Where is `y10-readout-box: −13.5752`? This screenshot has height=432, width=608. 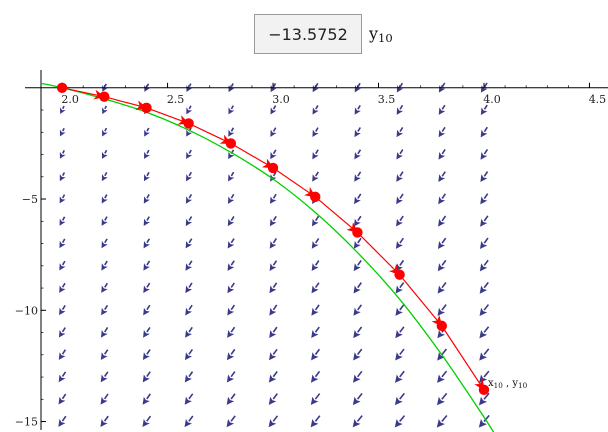 y10-readout-box: −13.5752 is located at coordinates (308, 34).